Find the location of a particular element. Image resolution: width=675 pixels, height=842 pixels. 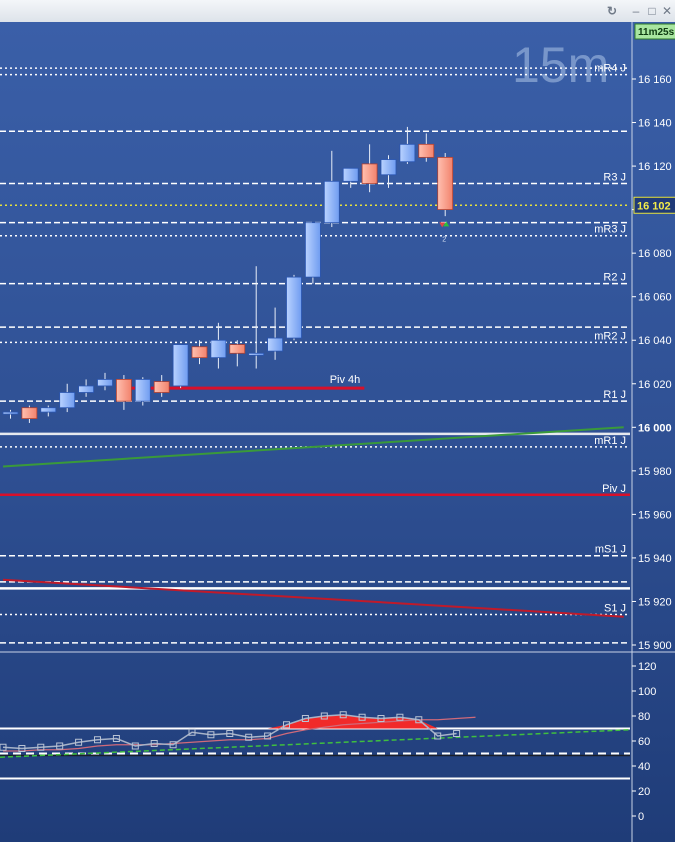

price-tick-label: 15 920 is located at coordinates (655, 602).